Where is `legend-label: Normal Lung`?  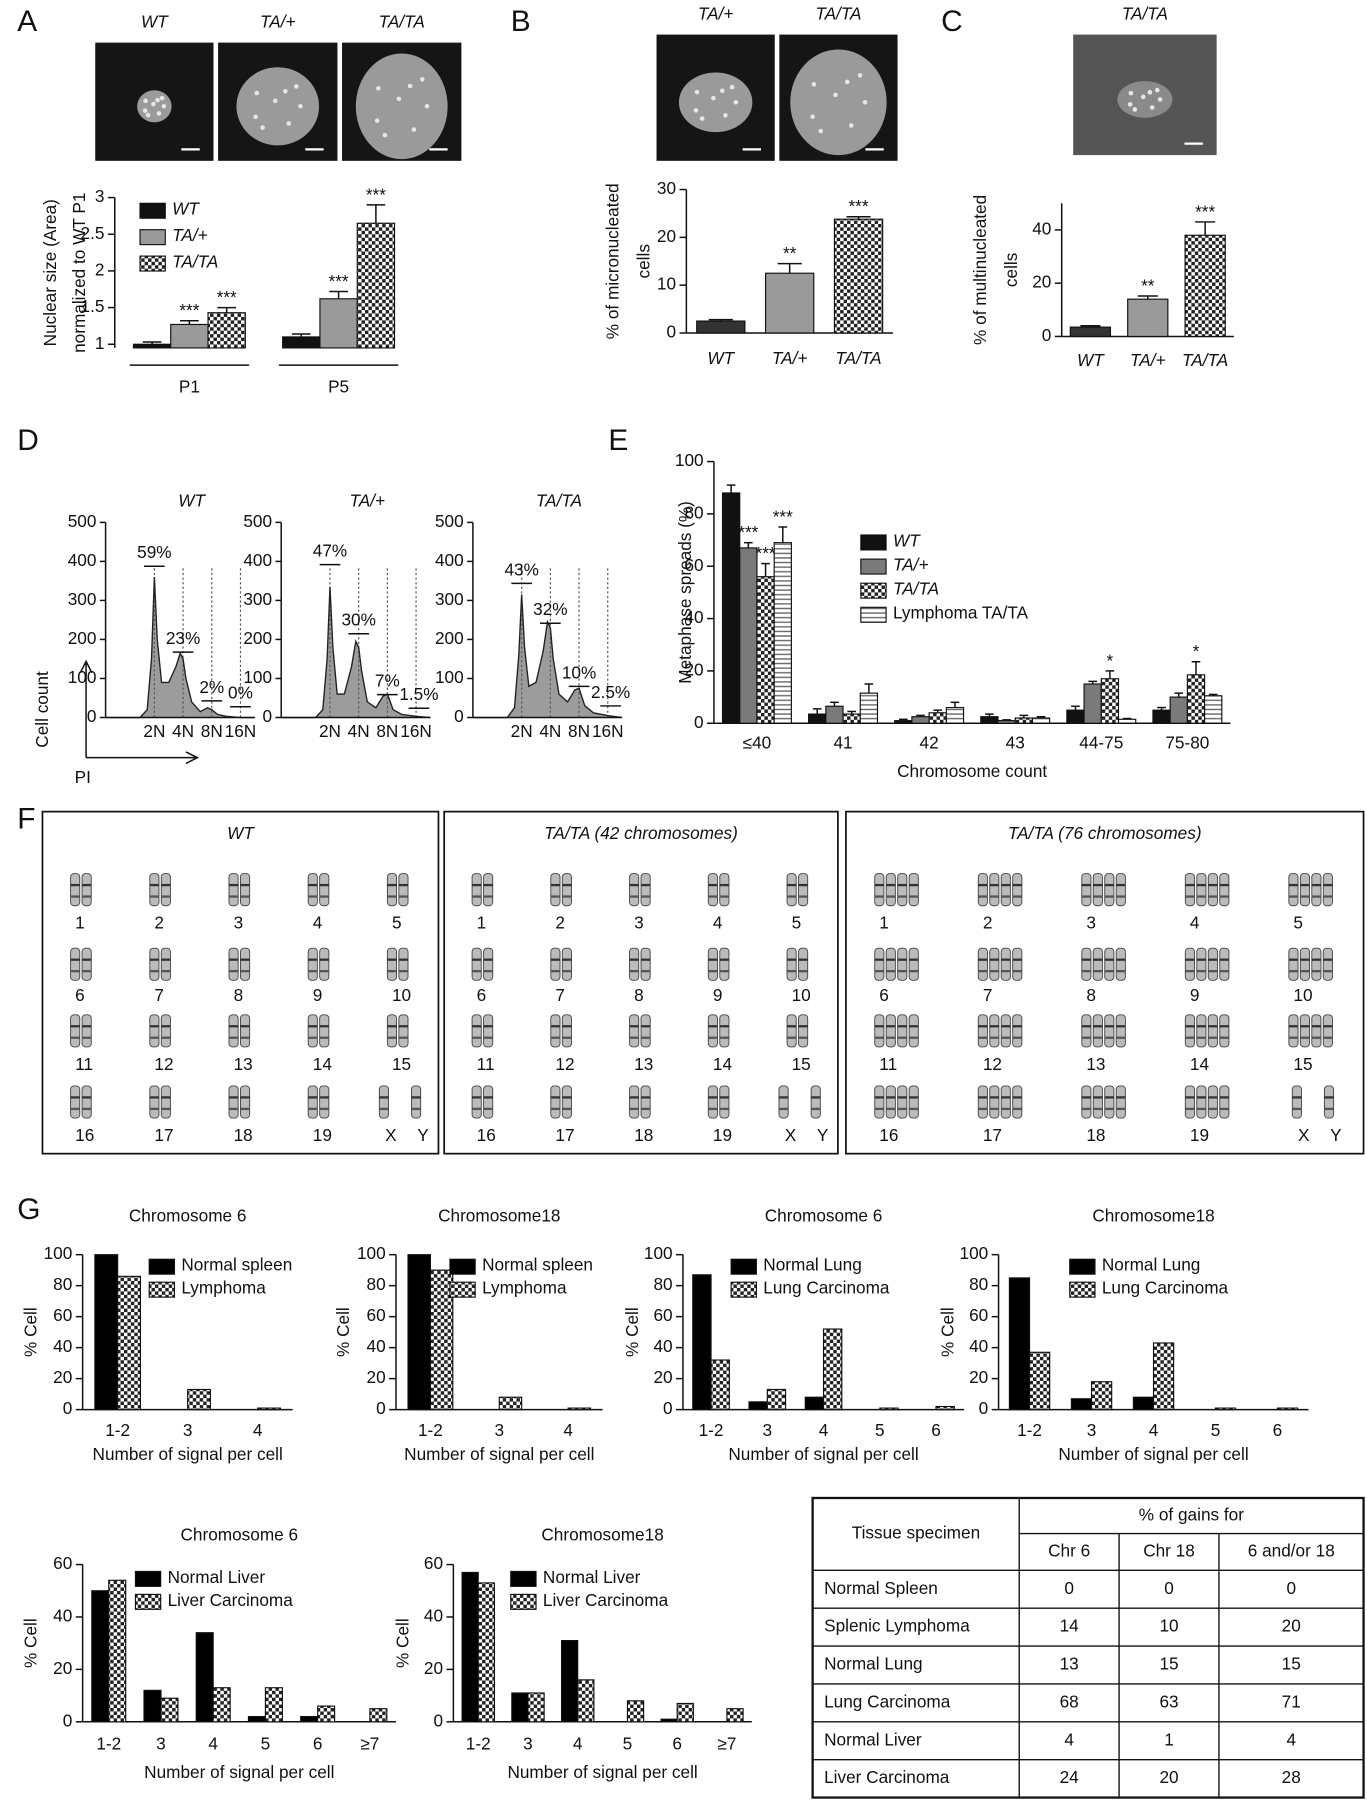
legend-label: Normal Lung is located at coordinates (1151, 1265).